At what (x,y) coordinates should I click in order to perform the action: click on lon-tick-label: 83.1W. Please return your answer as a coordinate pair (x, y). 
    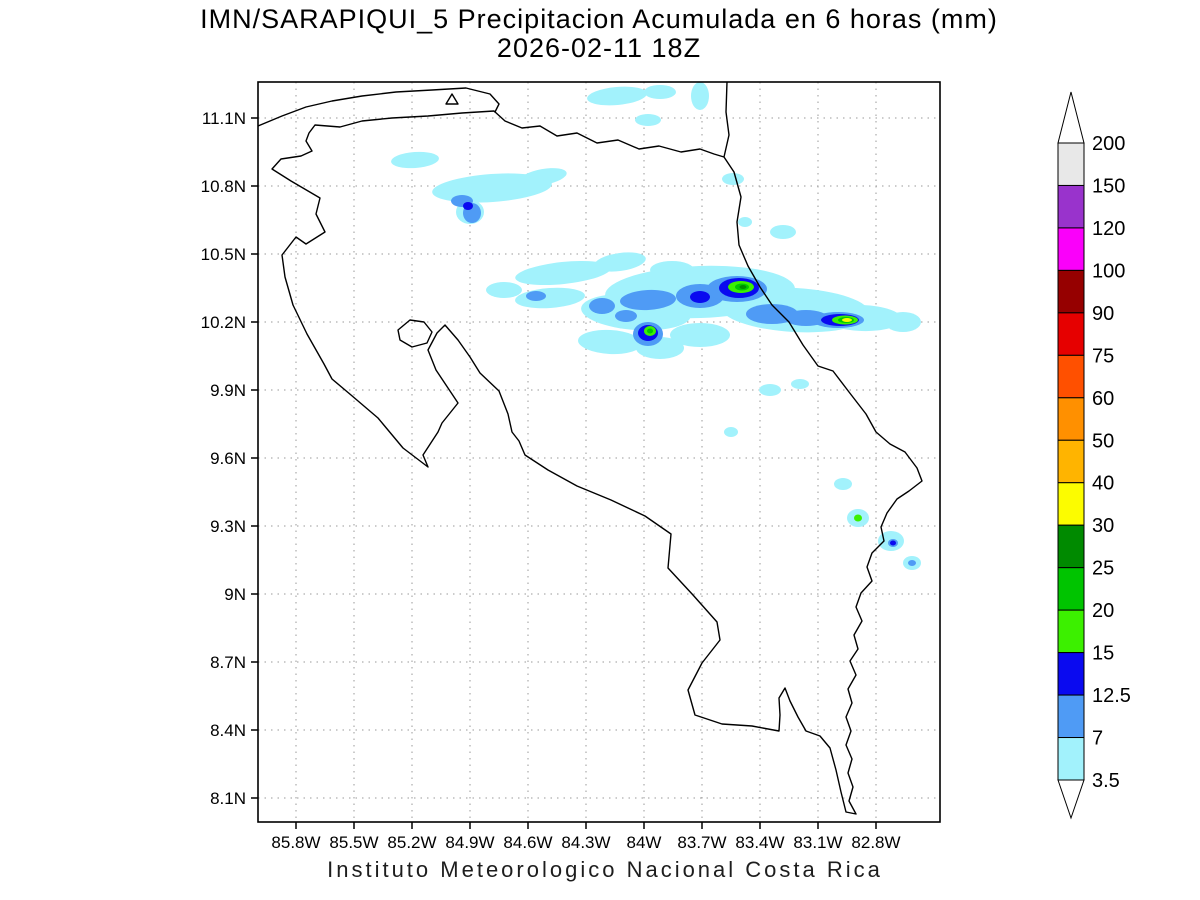
    Looking at the image, I should click on (817, 842).